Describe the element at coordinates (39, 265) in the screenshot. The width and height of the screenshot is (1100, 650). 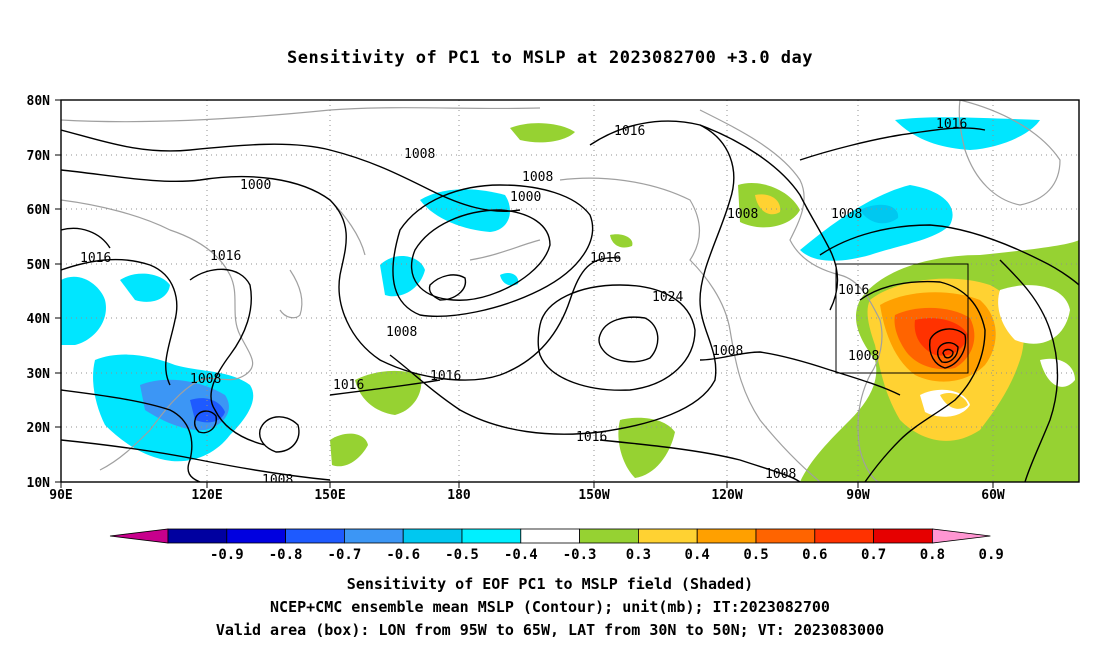
I see `lat-label: 50N` at that location.